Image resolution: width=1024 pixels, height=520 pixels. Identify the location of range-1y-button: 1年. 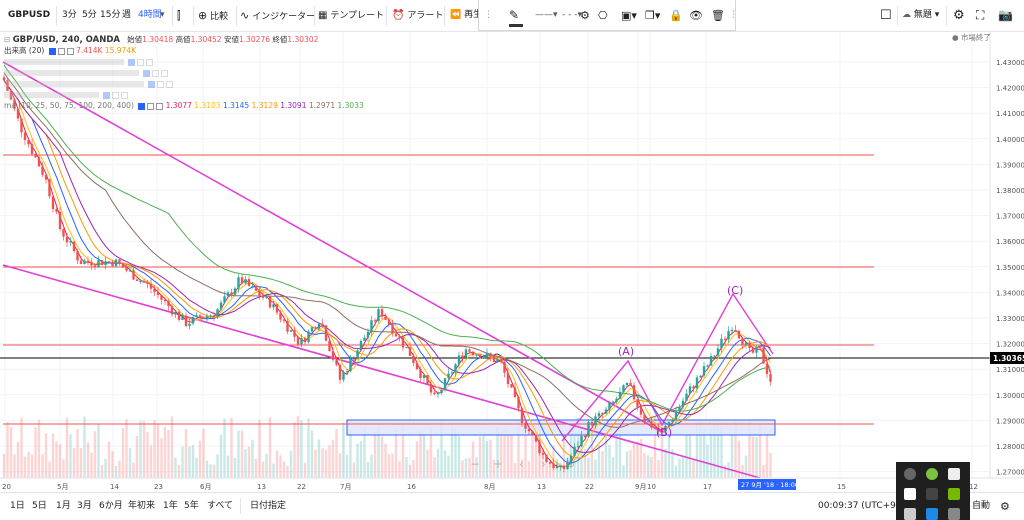
(170, 506).